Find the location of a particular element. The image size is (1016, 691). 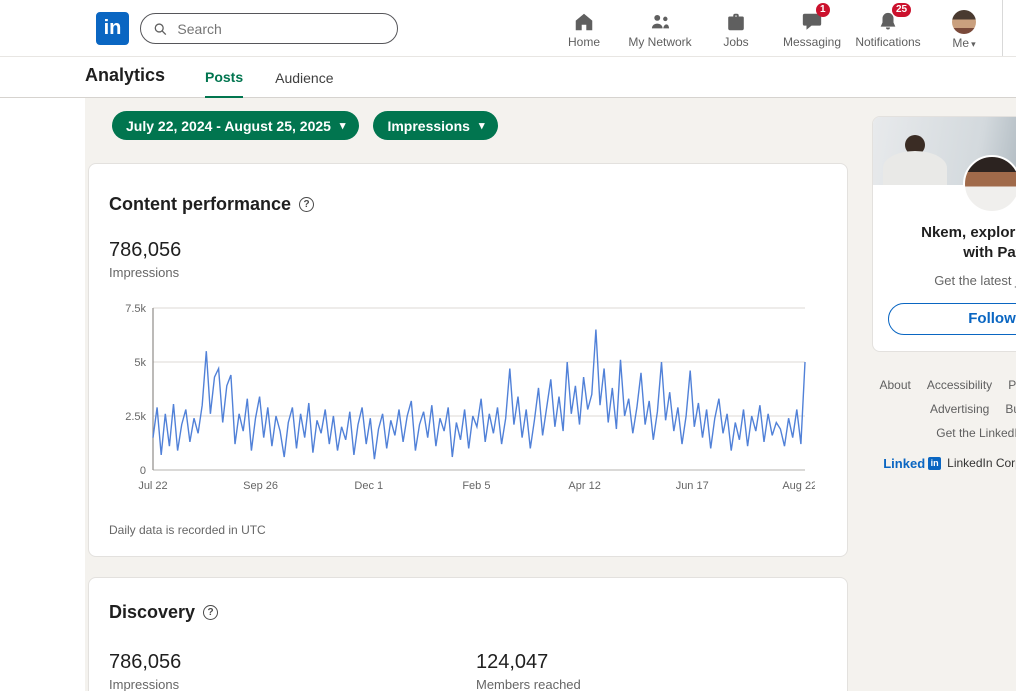

linkedin-badge-icon: in is located at coordinates (935, 463).